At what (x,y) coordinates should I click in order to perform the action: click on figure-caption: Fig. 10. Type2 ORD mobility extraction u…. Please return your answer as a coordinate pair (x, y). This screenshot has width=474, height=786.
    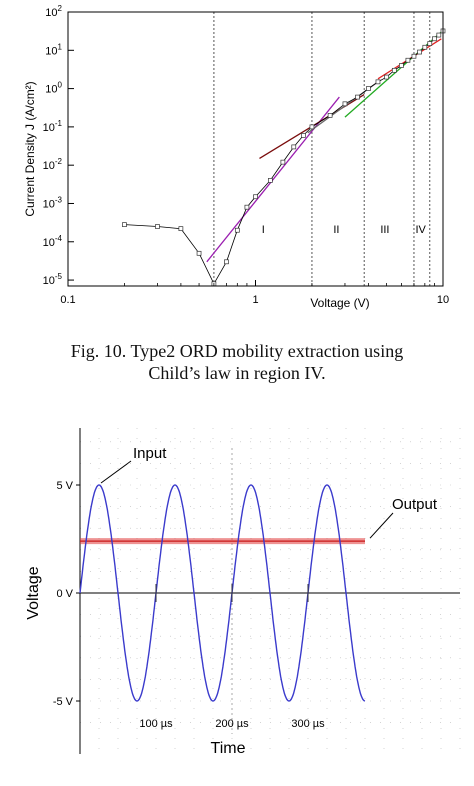
    Looking at the image, I should click on (237, 362).